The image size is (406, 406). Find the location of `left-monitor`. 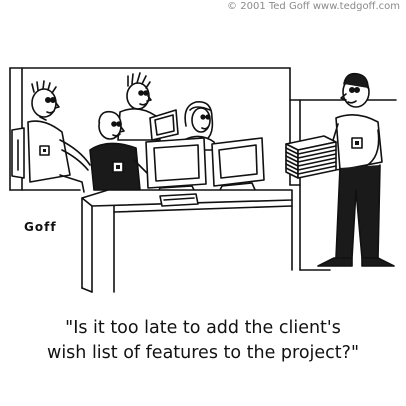

left-monitor is located at coordinates (18, 153).